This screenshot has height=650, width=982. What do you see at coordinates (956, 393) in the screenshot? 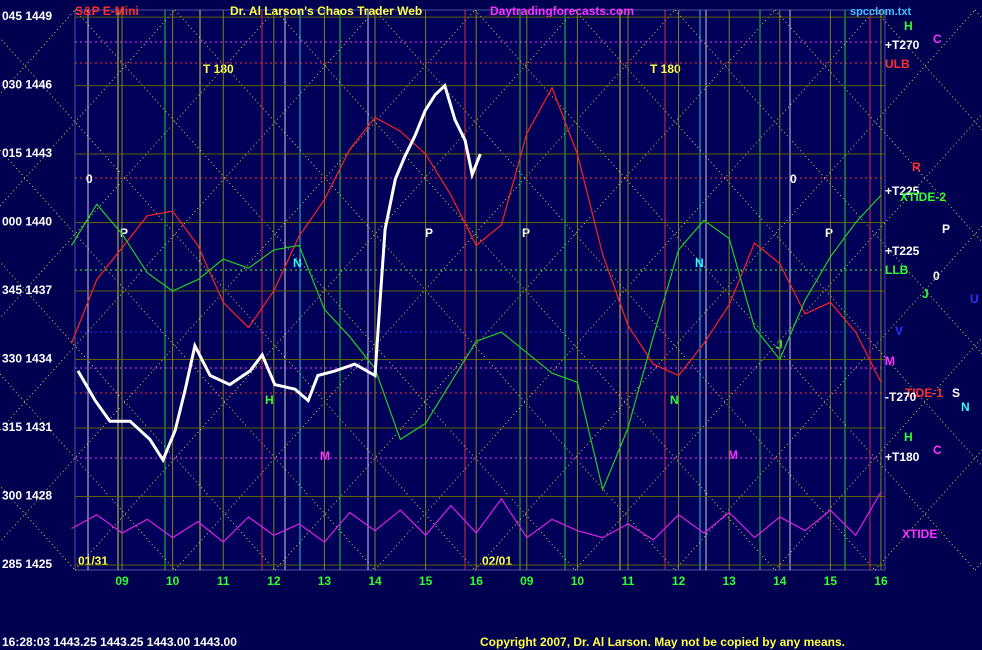
I see `annotation: S` at bounding box center [956, 393].